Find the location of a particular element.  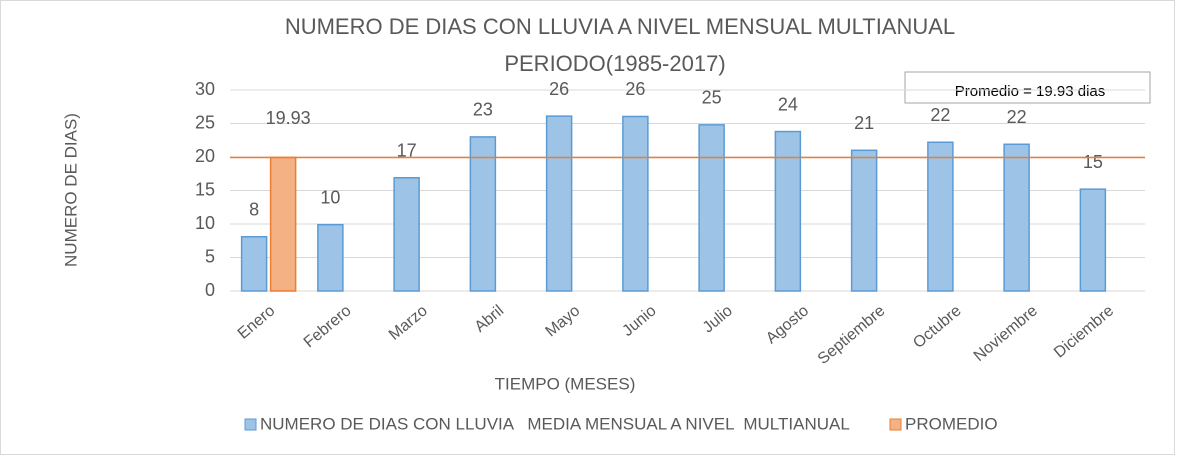

legend-label: PROMEDIO is located at coordinates (951, 423).